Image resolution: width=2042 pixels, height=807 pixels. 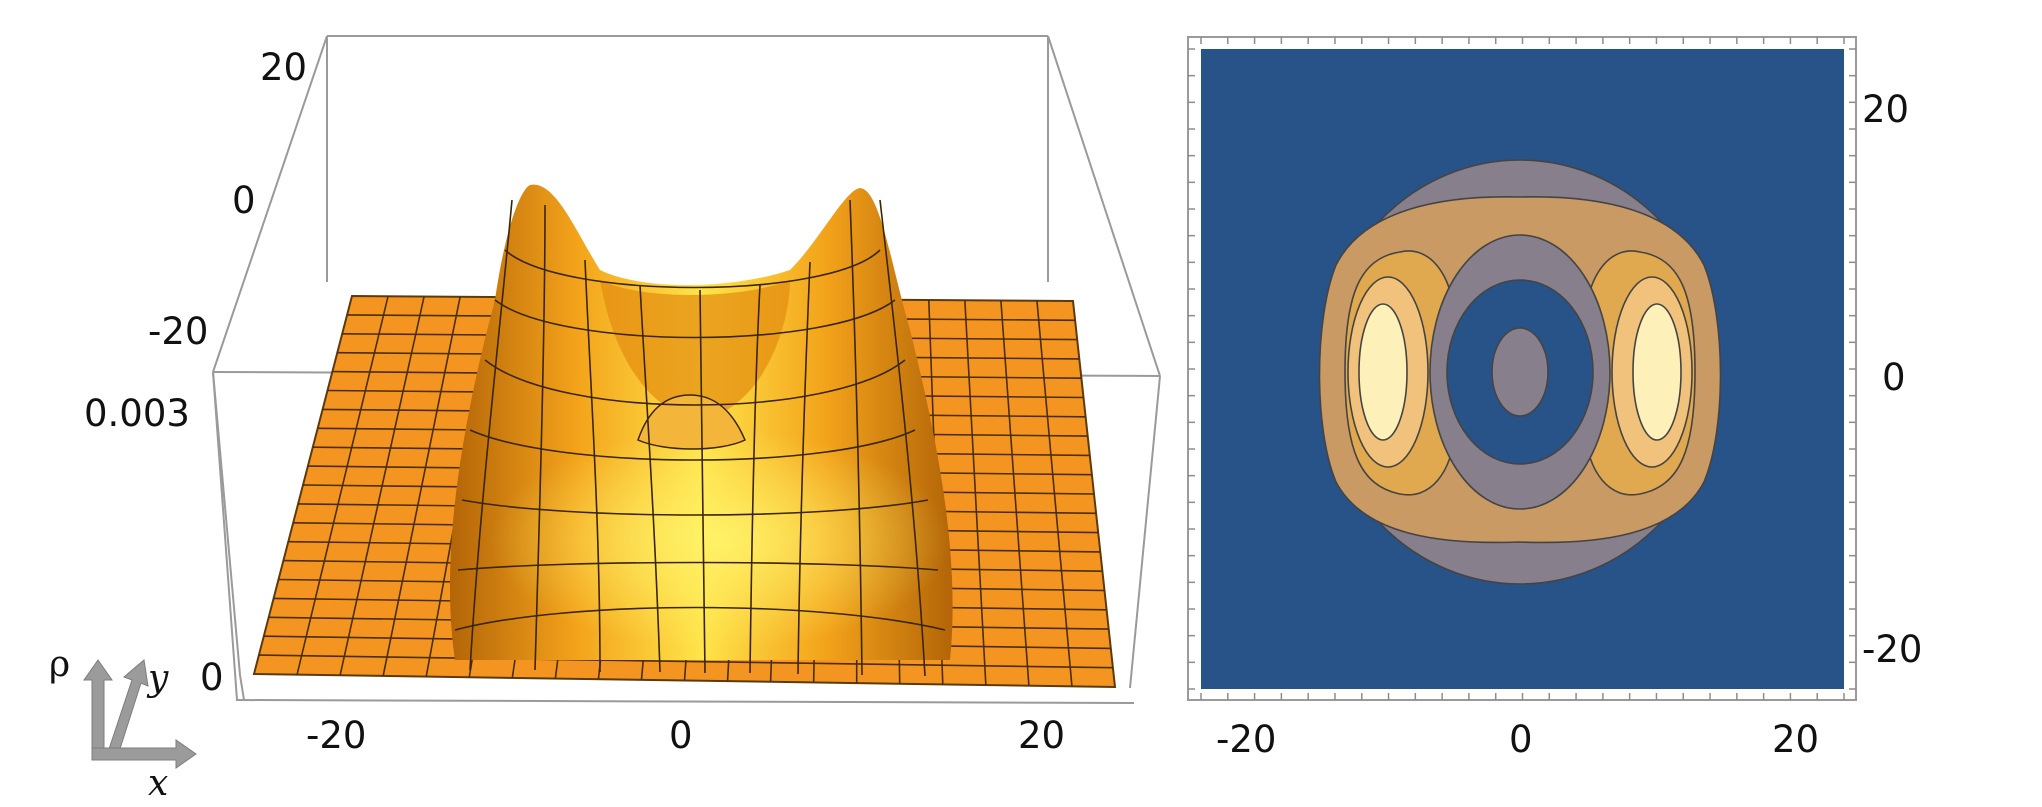 What do you see at coordinates (59, 664) in the screenshot?
I see `rho-label: ρ` at bounding box center [59, 664].